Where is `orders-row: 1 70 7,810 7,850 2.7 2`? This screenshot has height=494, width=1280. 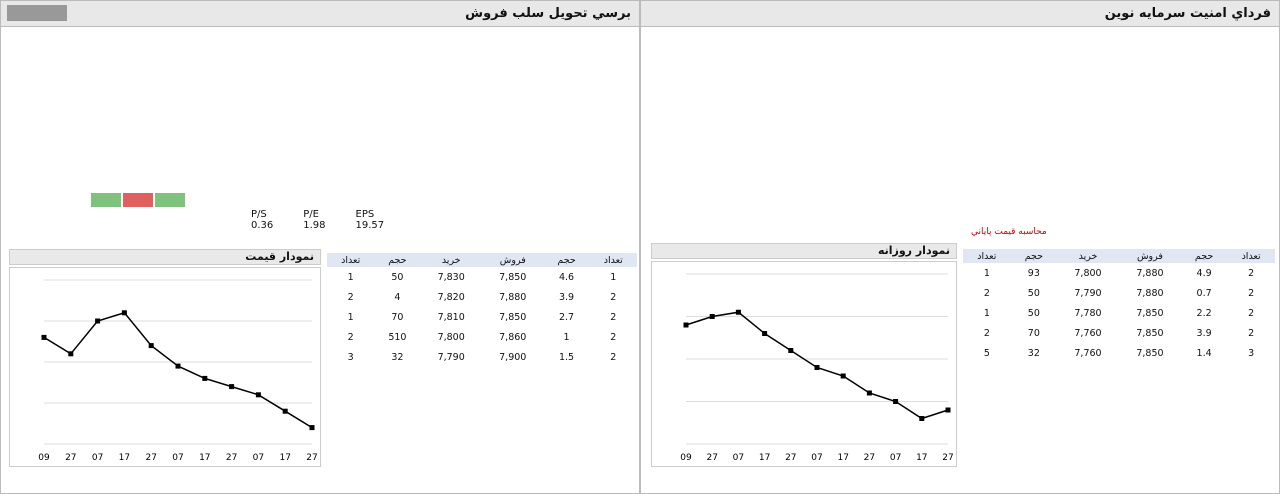 orders-row: 1 70 7,810 7,850 2.7 2 is located at coordinates (482, 317).